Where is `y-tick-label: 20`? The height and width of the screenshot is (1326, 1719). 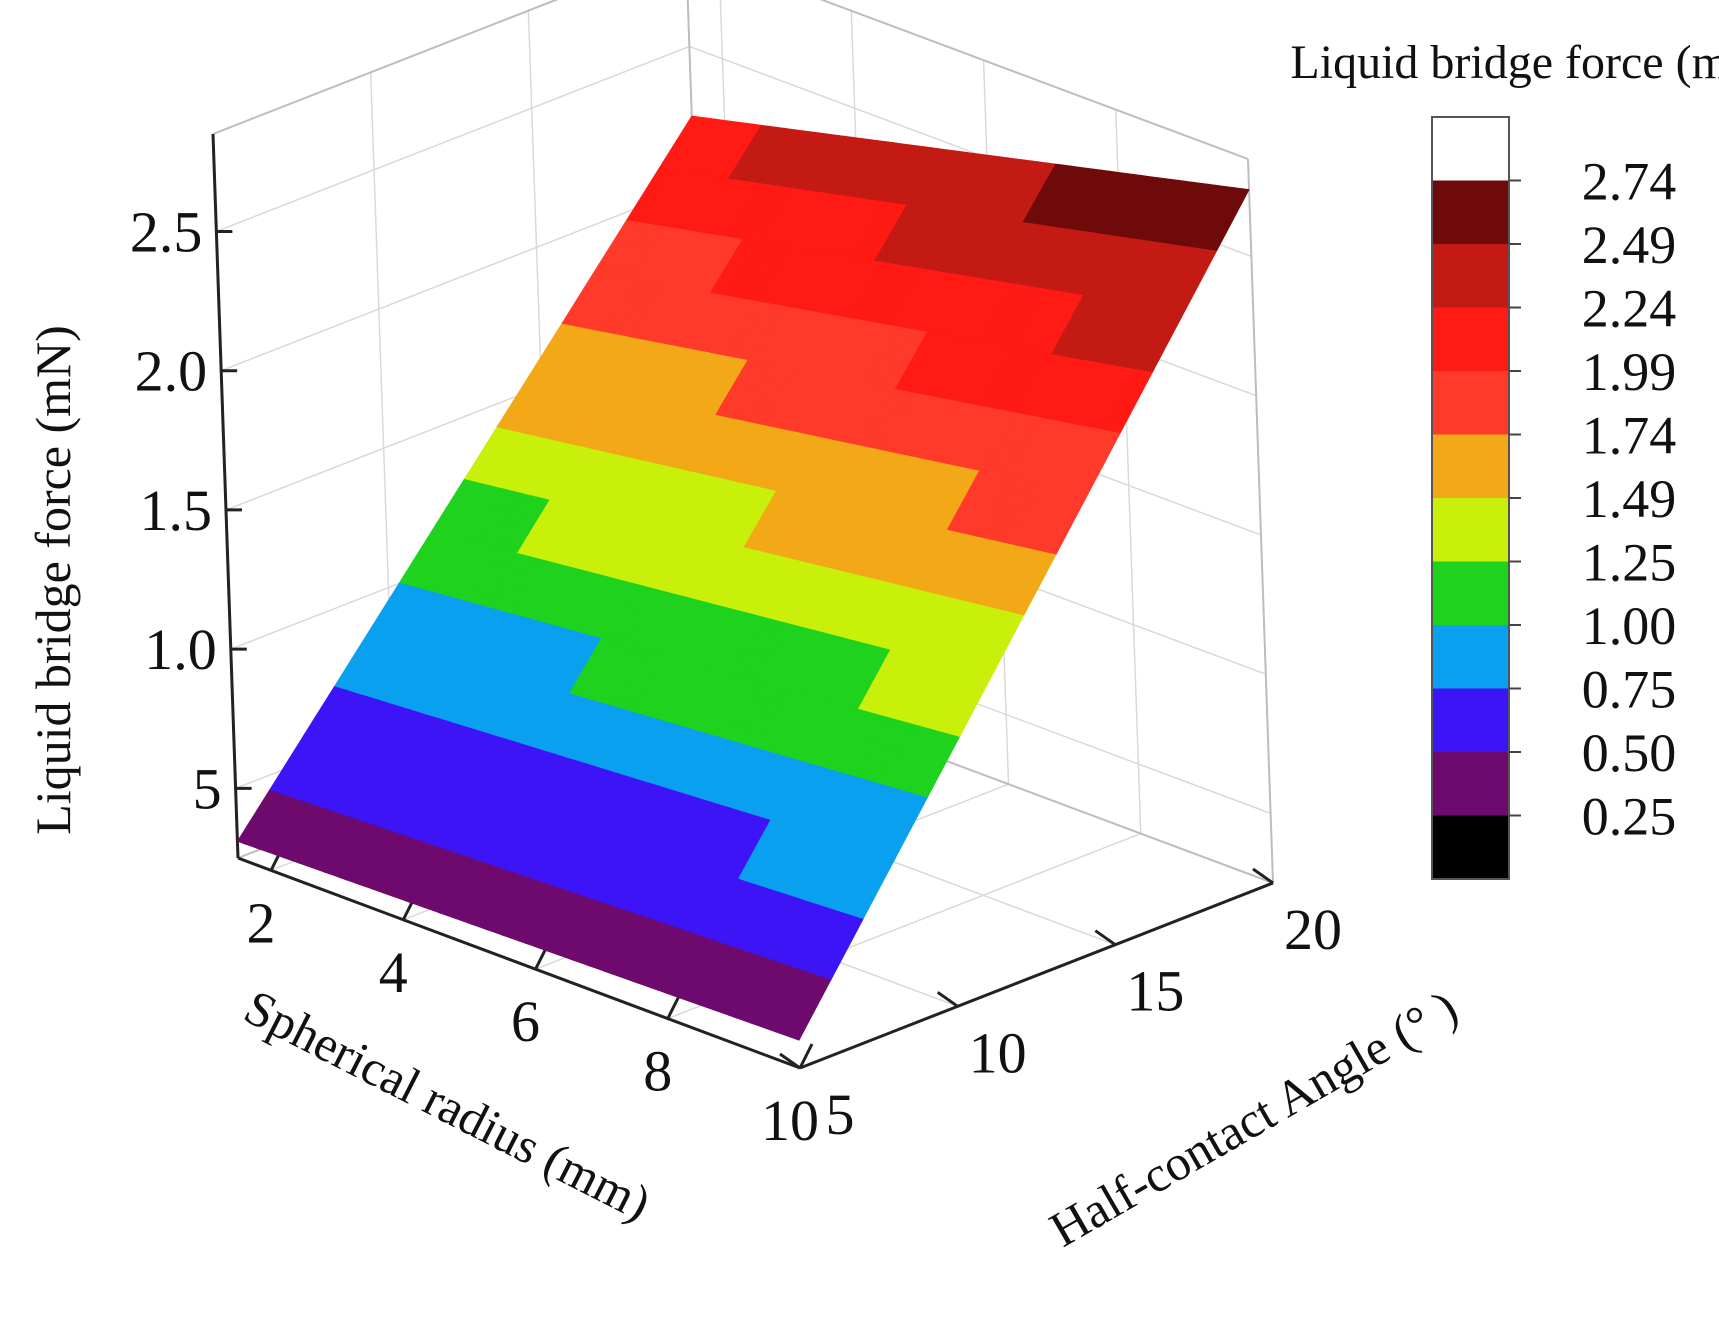
y-tick-label: 20 is located at coordinates (1313, 929).